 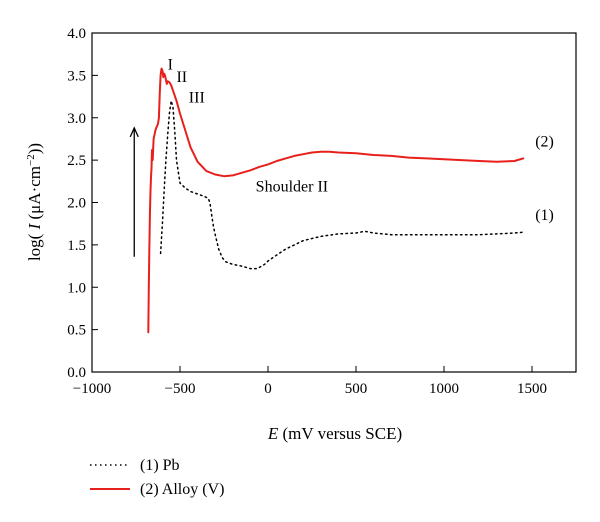 I want to click on y-tick-label: 0.0, so click(x=76, y=373).